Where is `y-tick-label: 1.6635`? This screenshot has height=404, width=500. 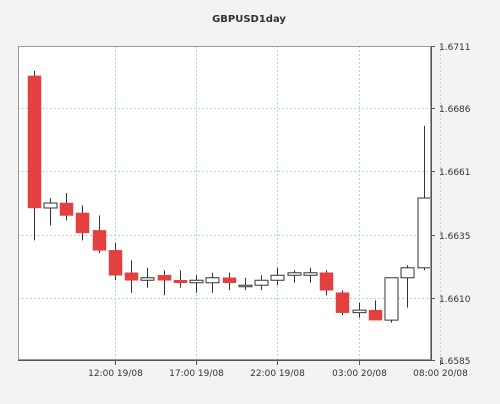
y-tick-label: 1.6635 is located at coordinates (455, 237).